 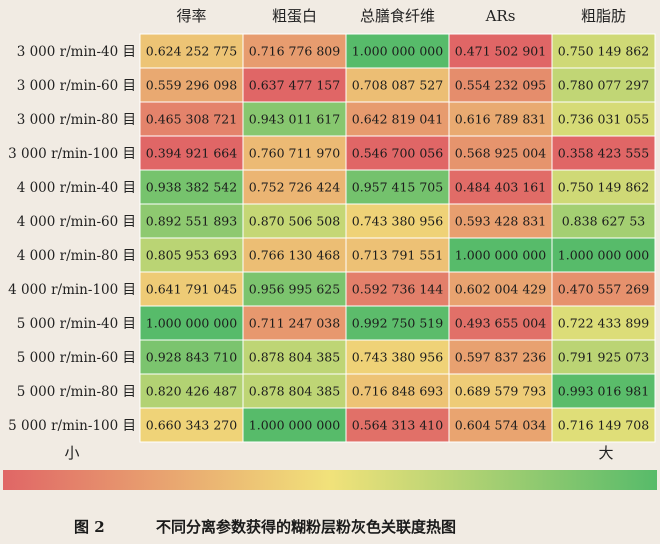 I want to click on column-header: 得率, so click(x=191, y=16).